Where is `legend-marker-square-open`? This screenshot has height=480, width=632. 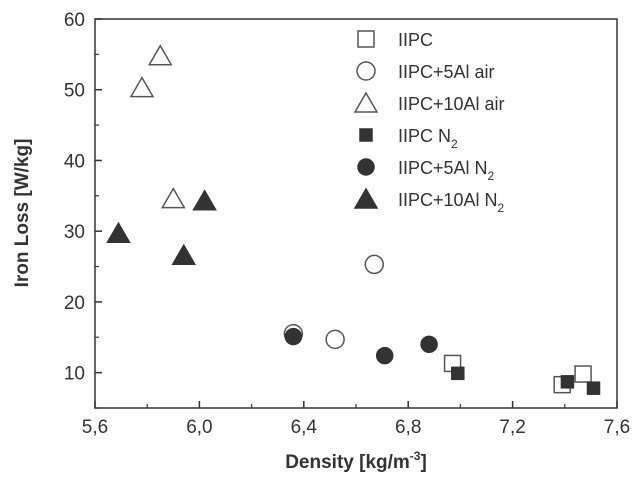
legend-marker-square-open is located at coordinates (366, 39).